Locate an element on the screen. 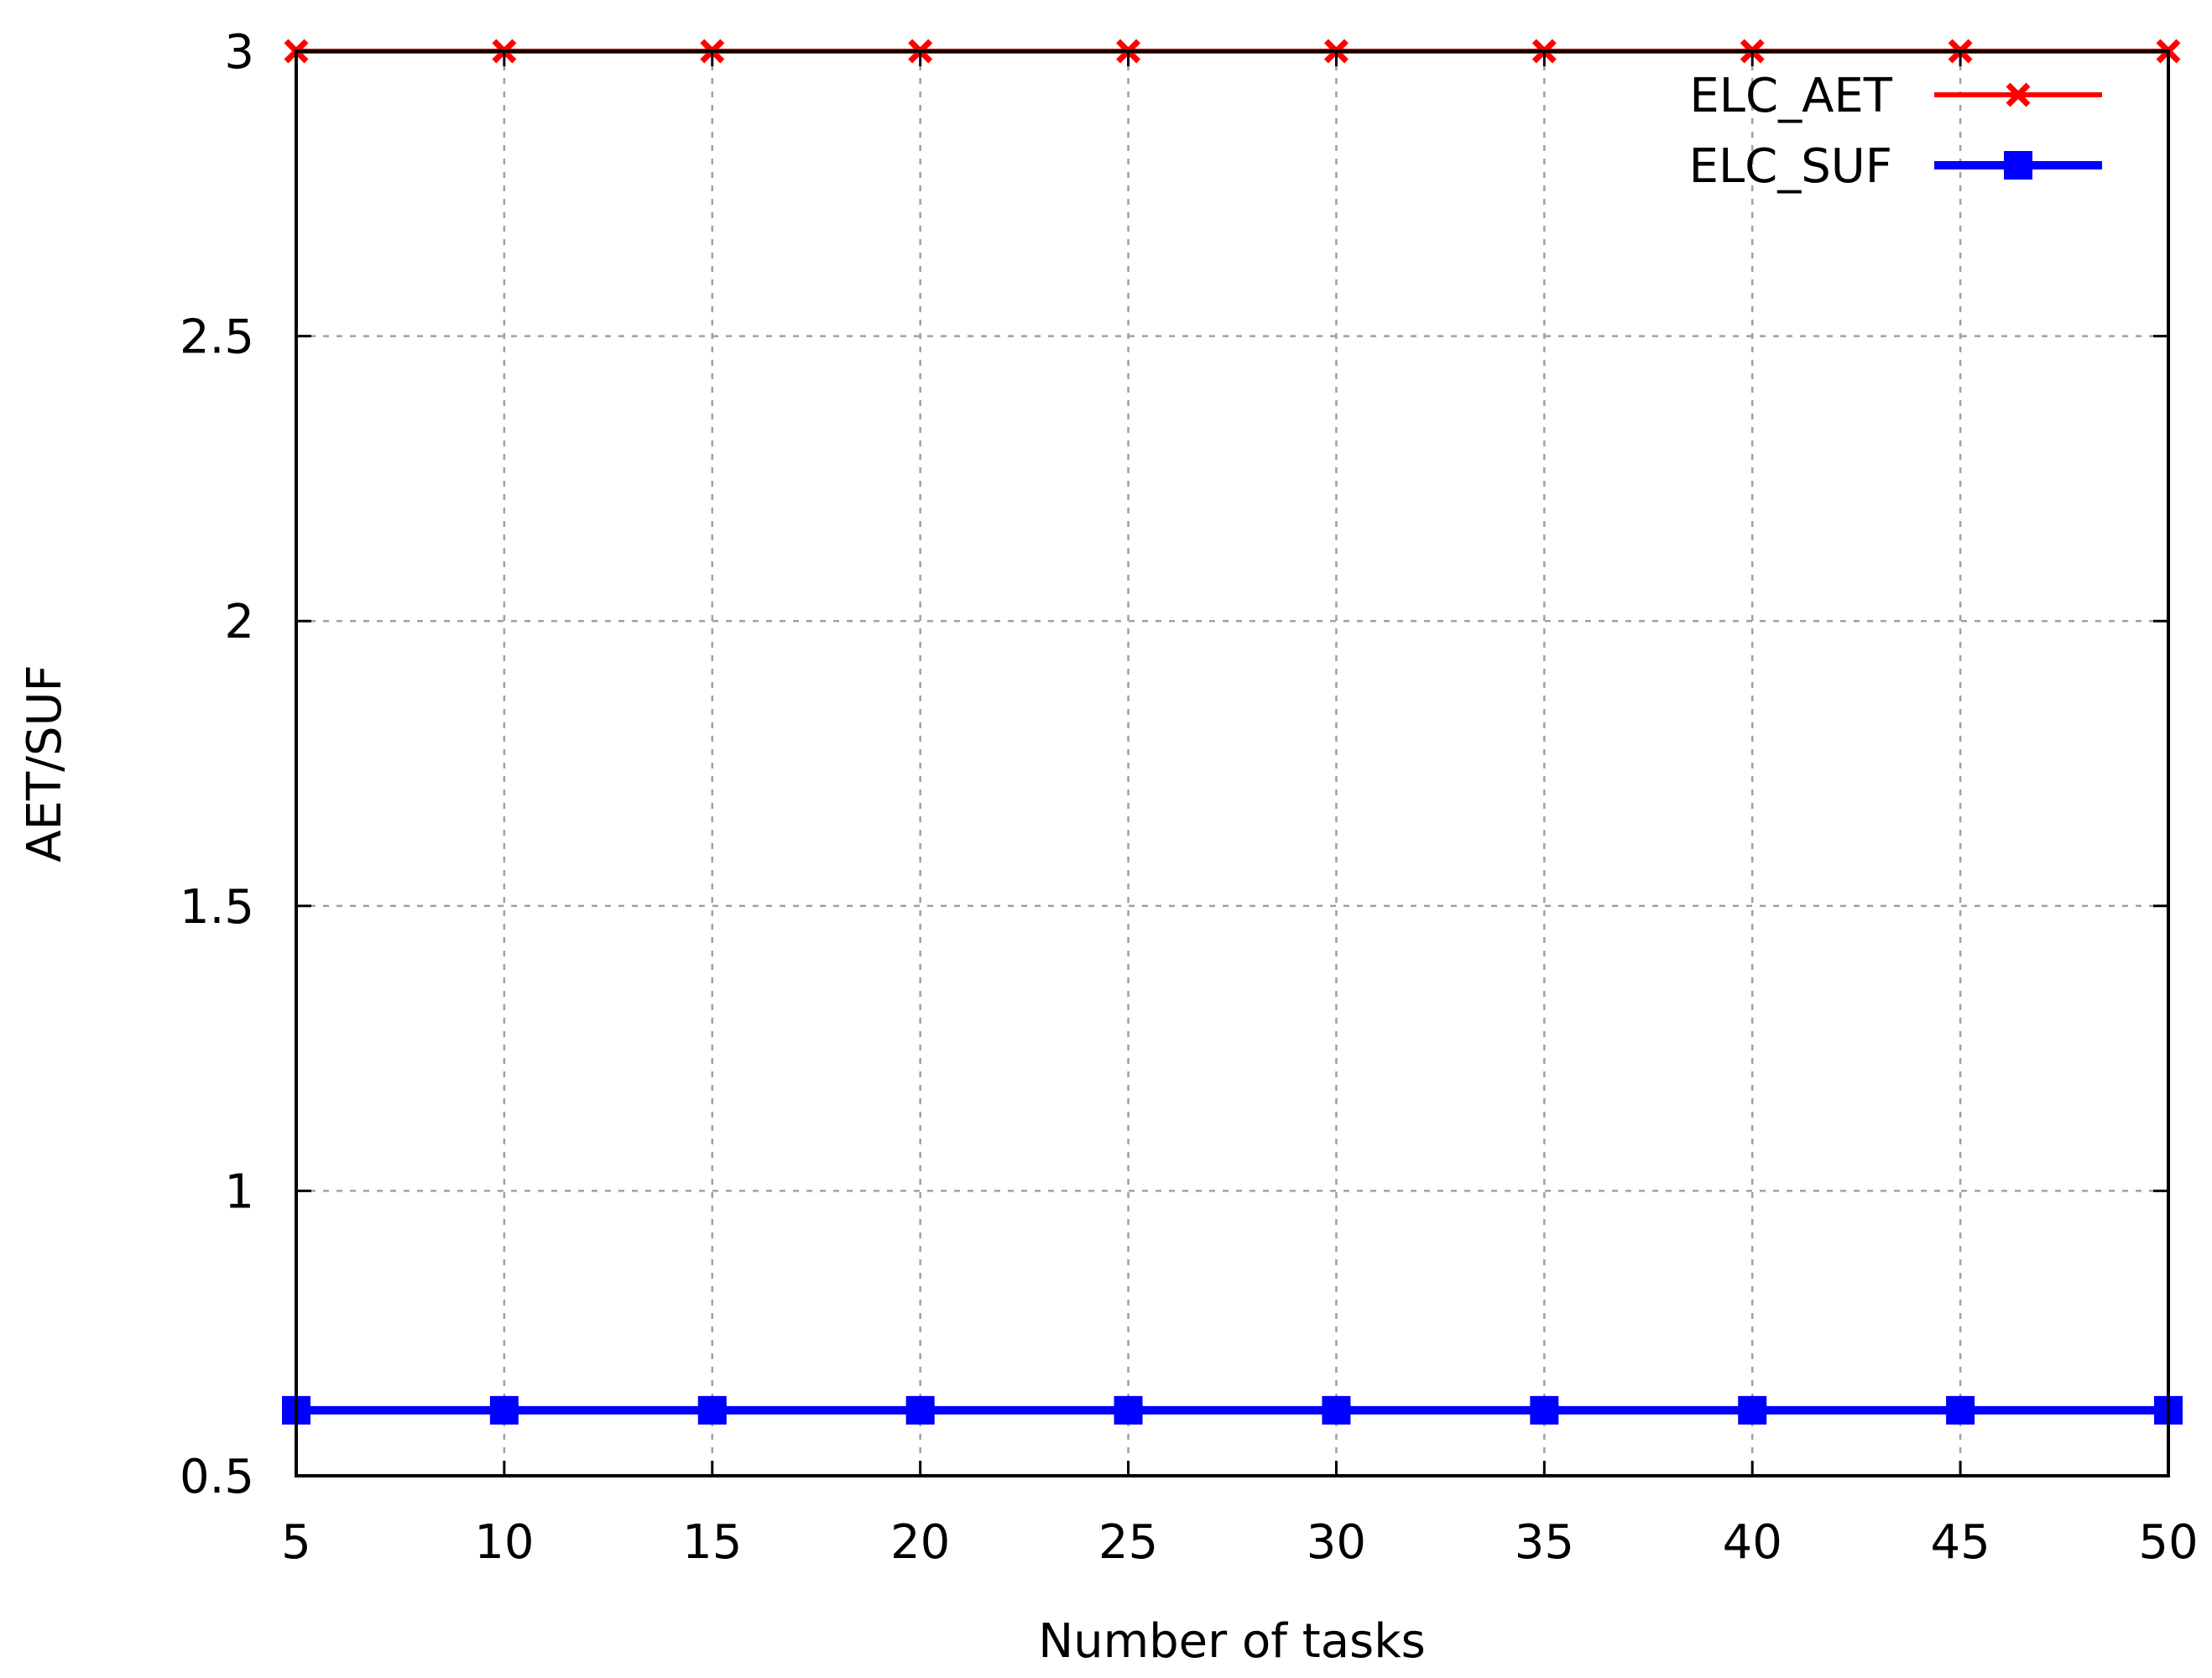 This screenshot has height=1678, width=2212. y-tick-label: 0.5 is located at coordinates (217, 1477).